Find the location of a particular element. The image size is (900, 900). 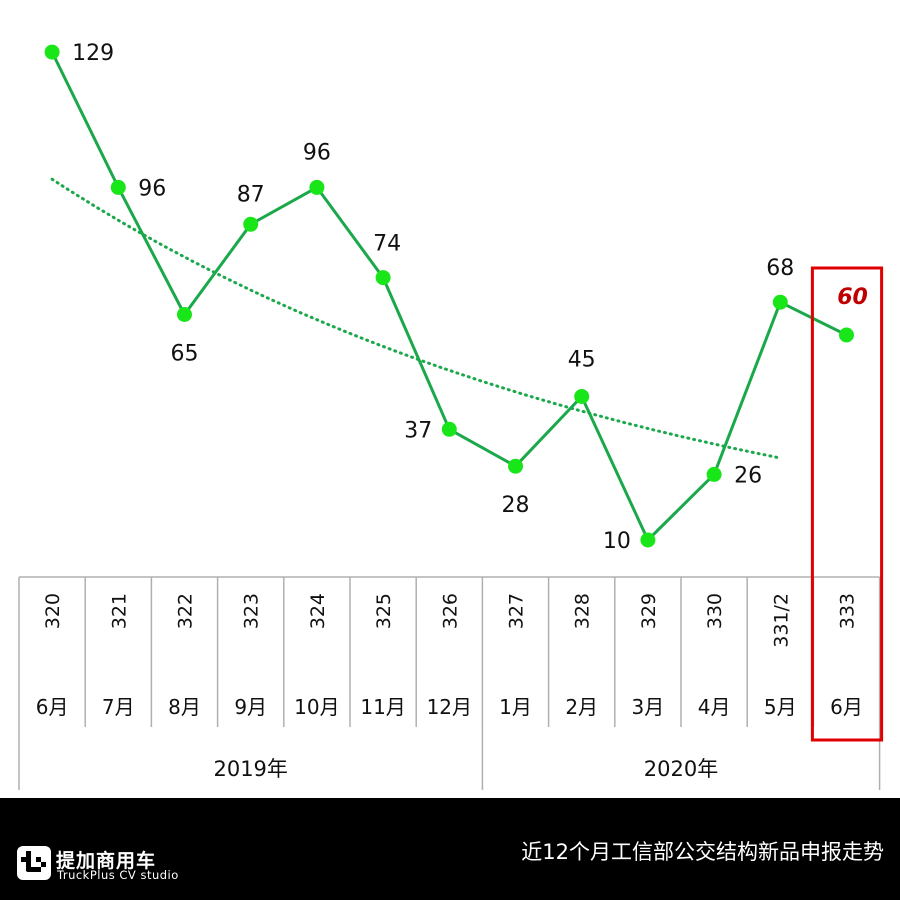

data-label: 68 is located at coordinates (780, 268).